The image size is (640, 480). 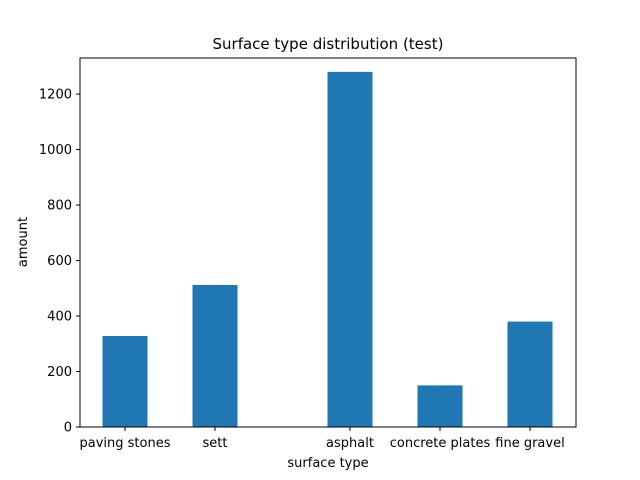 I want to click on y-tick-label: 600, so click(x=59, y=261).